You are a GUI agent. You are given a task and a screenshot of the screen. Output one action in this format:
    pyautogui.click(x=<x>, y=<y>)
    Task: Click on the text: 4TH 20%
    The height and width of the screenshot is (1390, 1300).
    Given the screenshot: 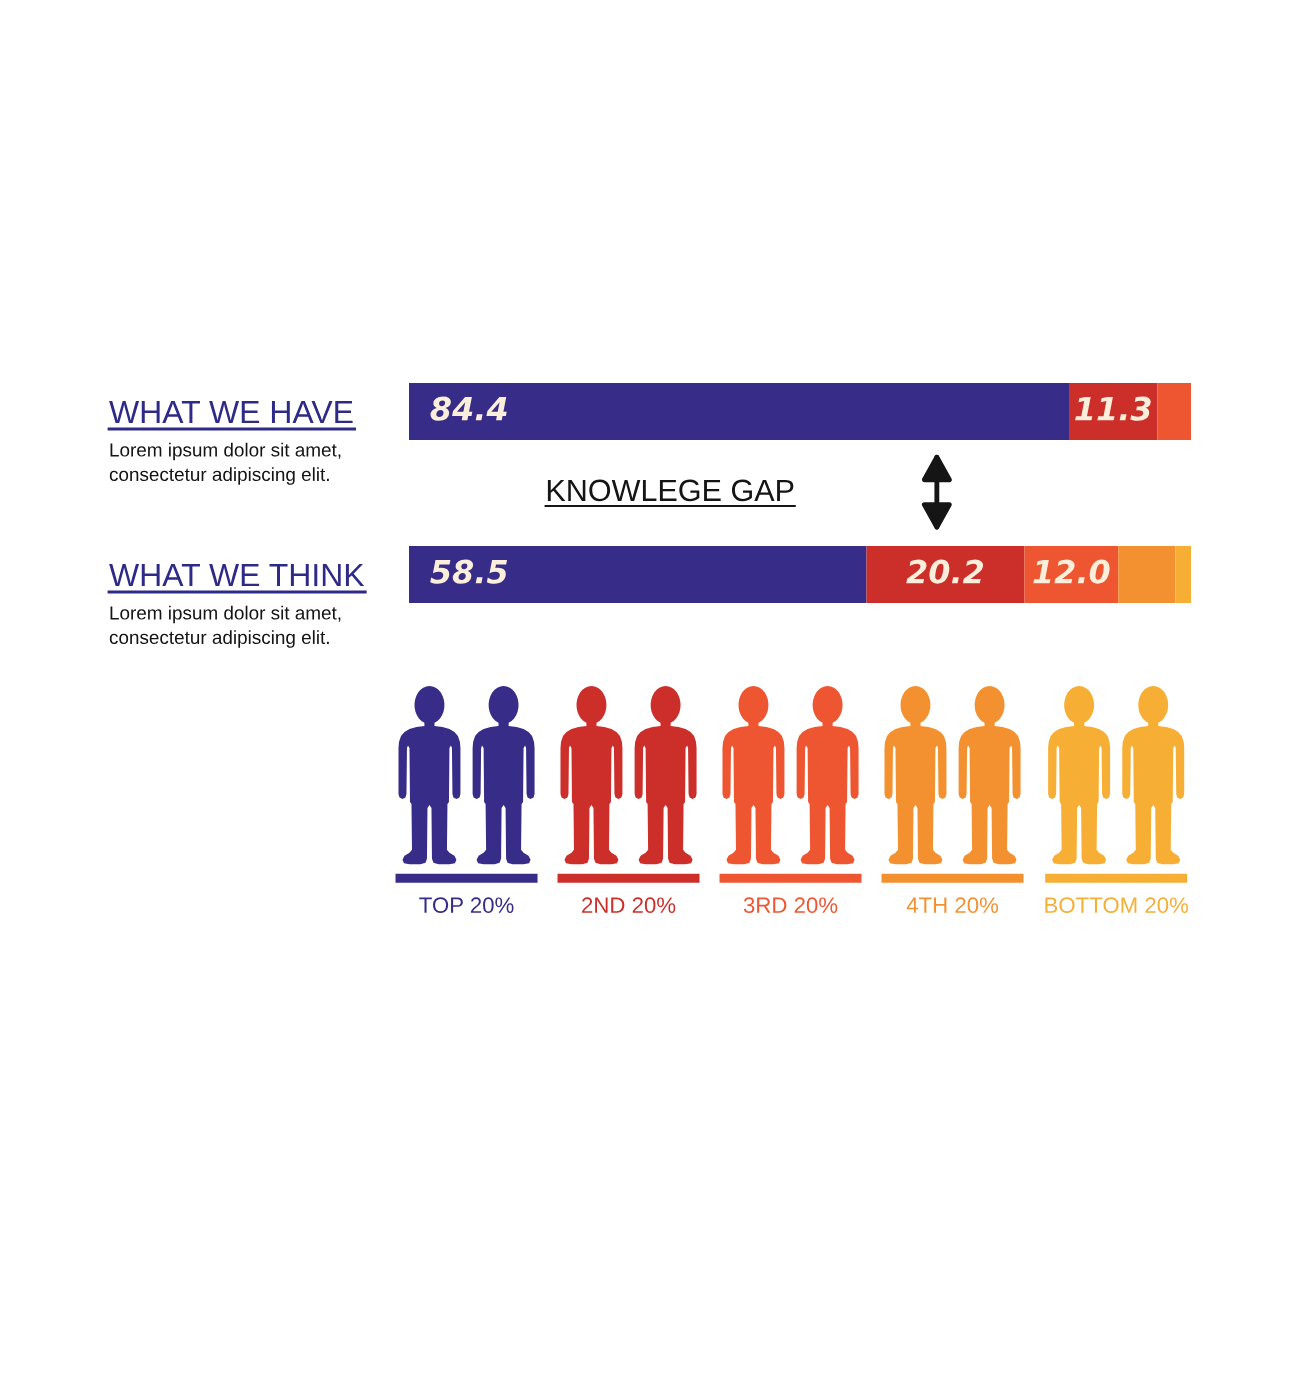 What is the action you would take?
    pyautogui.click(x=952, y=905)
    